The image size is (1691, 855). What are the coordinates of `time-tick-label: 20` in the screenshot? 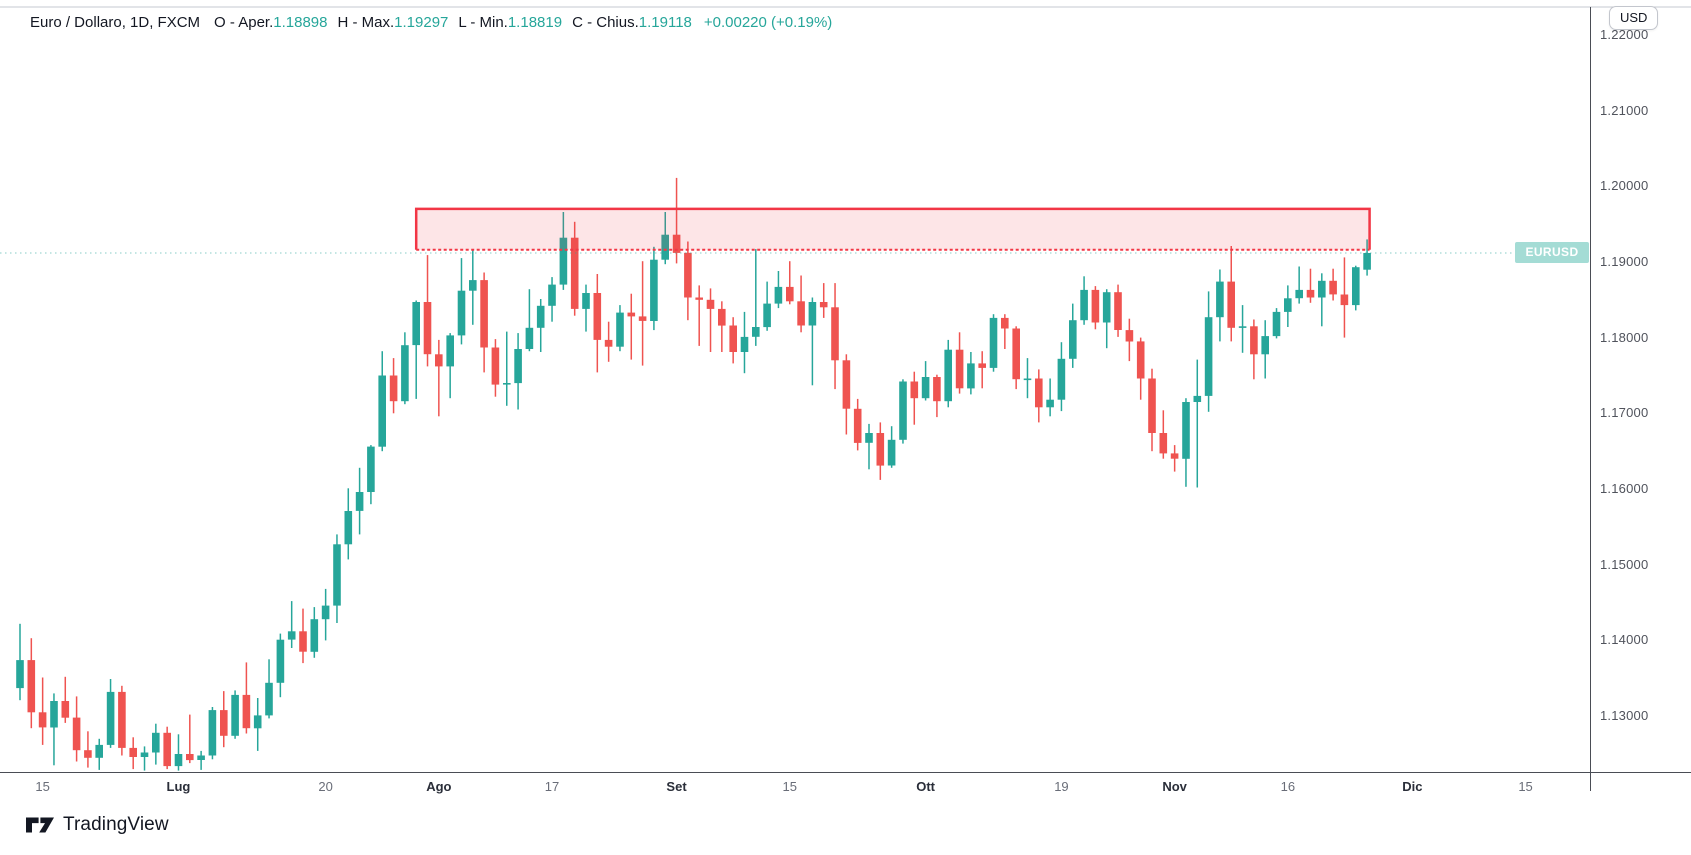 It's located at (325, 786).